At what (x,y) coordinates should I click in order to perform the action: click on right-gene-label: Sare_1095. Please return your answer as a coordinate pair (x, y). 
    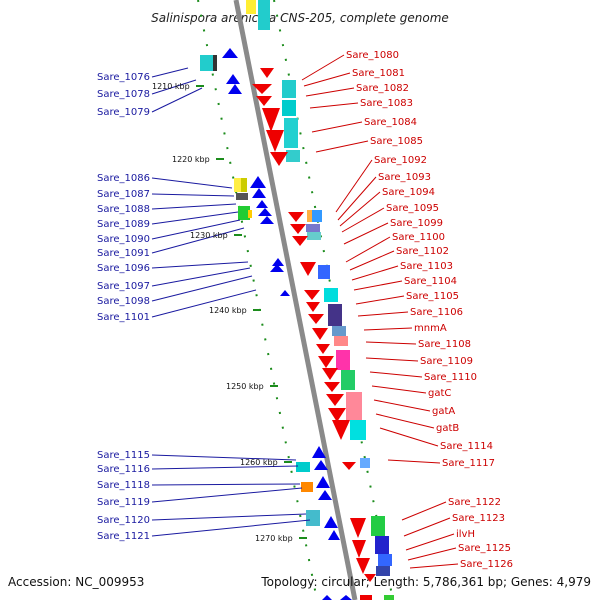
    Looking at the image, I should click on (412, 208).